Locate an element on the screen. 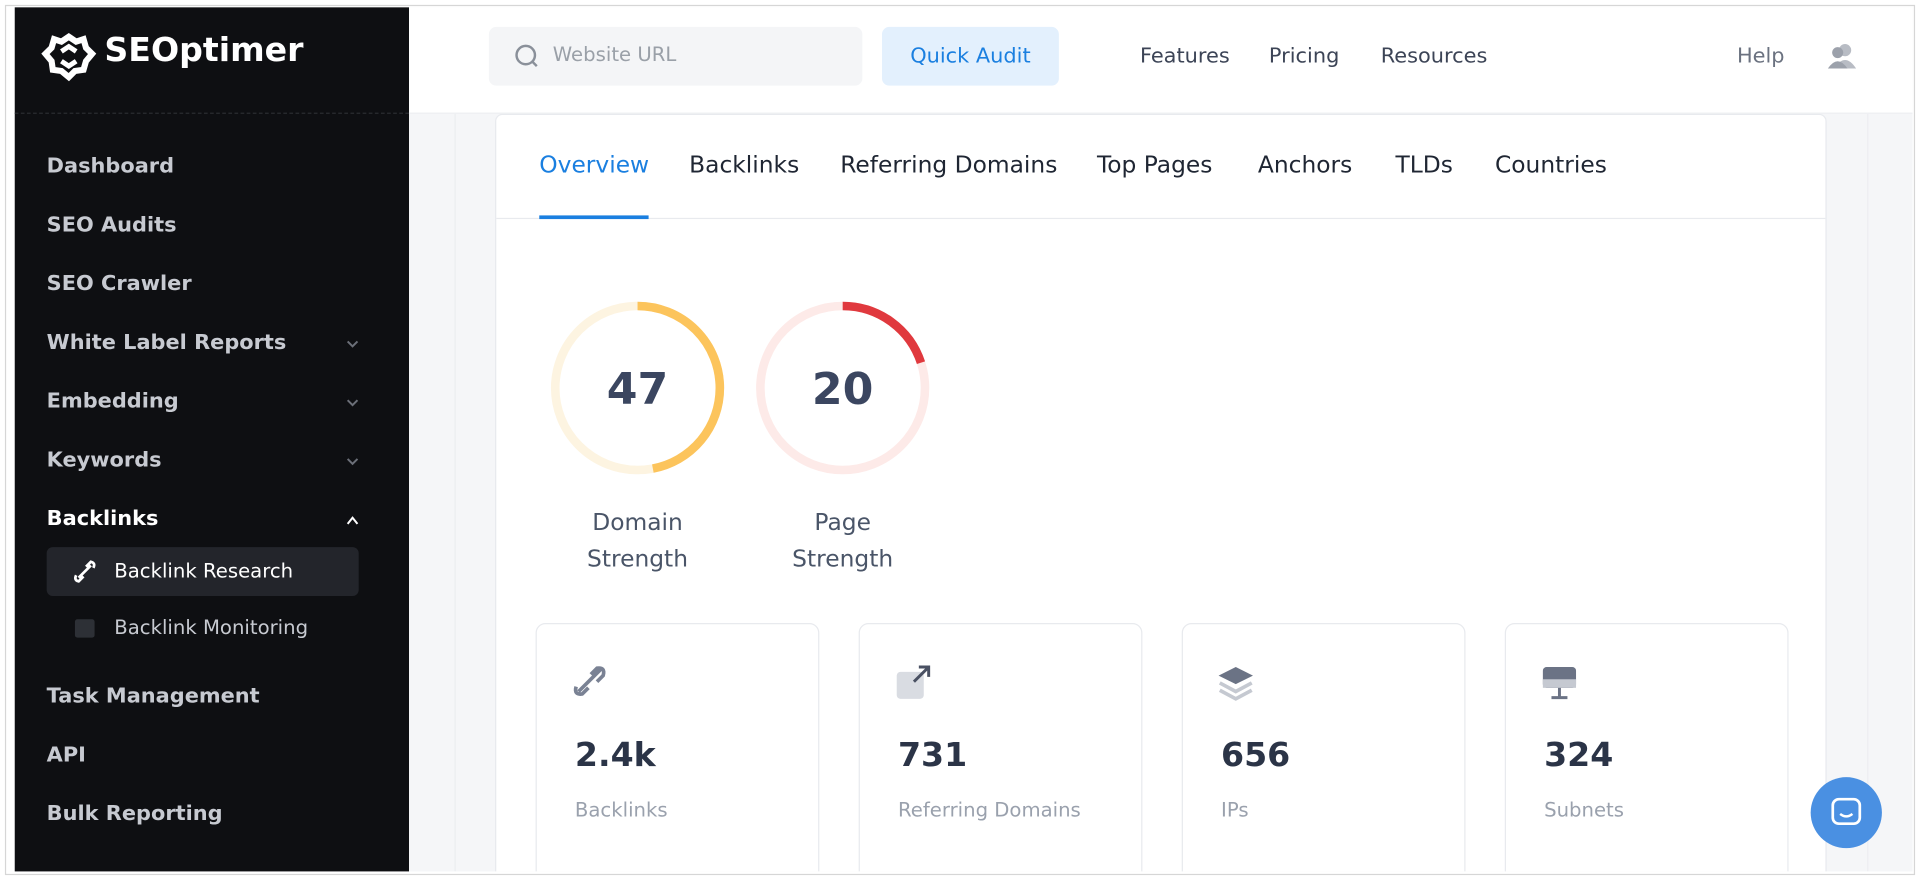 The width and height of the screenshot is (1920, 880). stat-card: 656 IPs is located at coordinates (1323, 747).